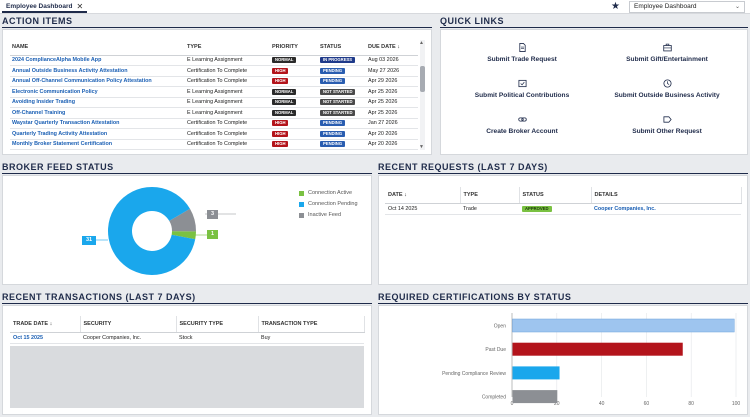 This screenshot has height=417, width=750. I want to click on bar-past-due, so click(597, 349).